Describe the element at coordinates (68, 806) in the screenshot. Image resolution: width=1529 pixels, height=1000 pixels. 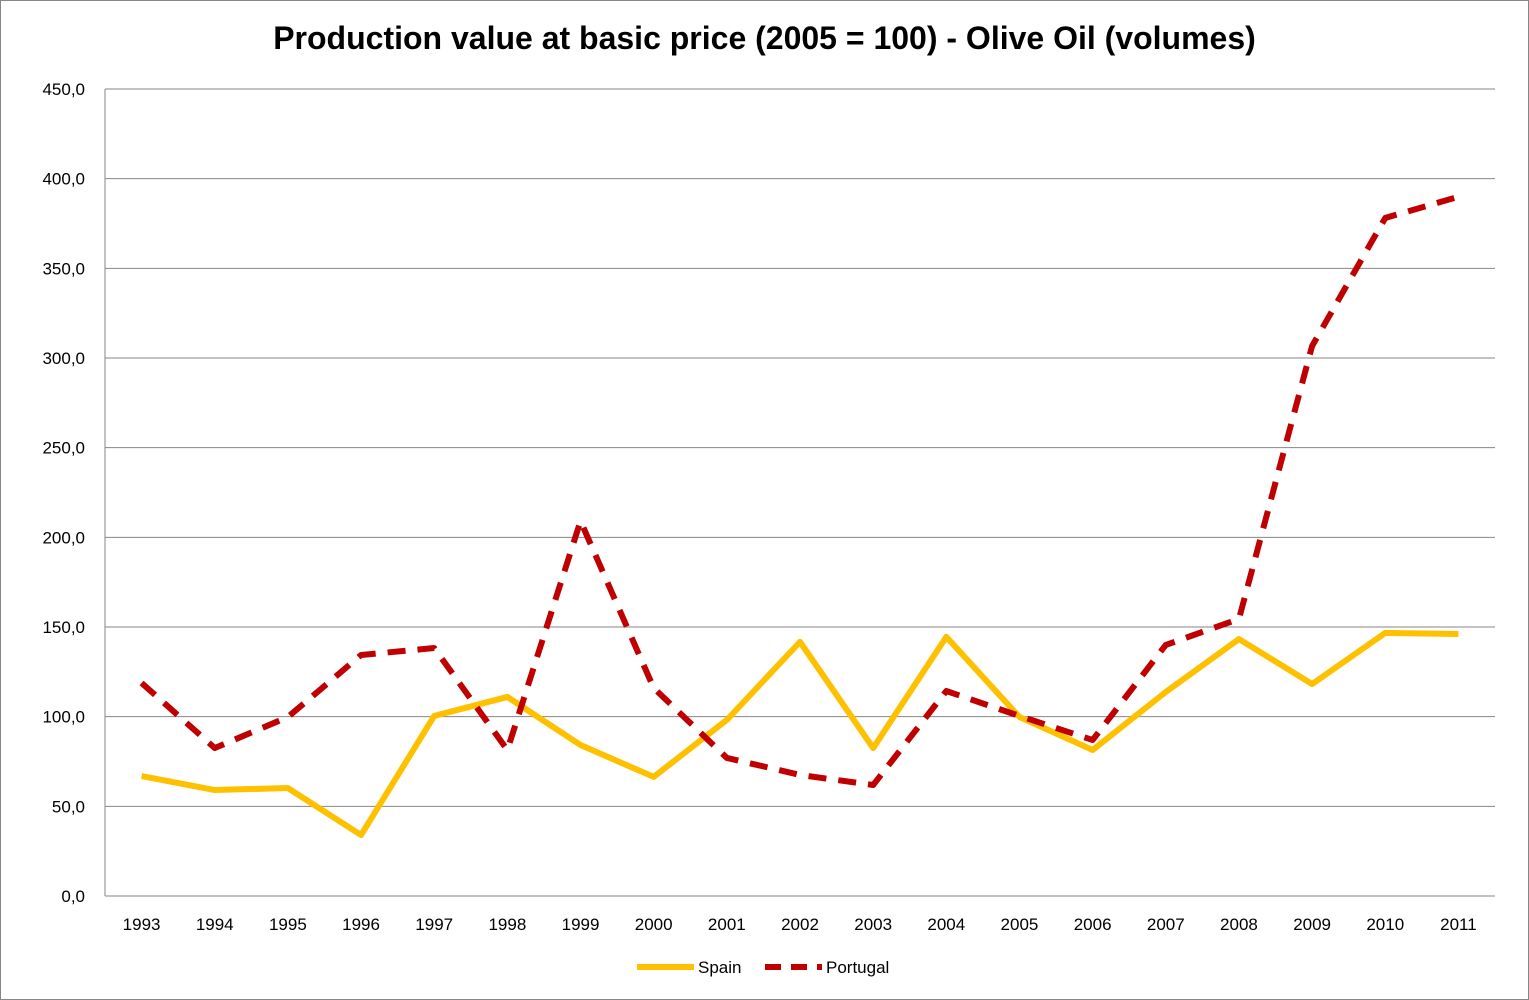
I see `y-tick-label: 50,0` at that location.